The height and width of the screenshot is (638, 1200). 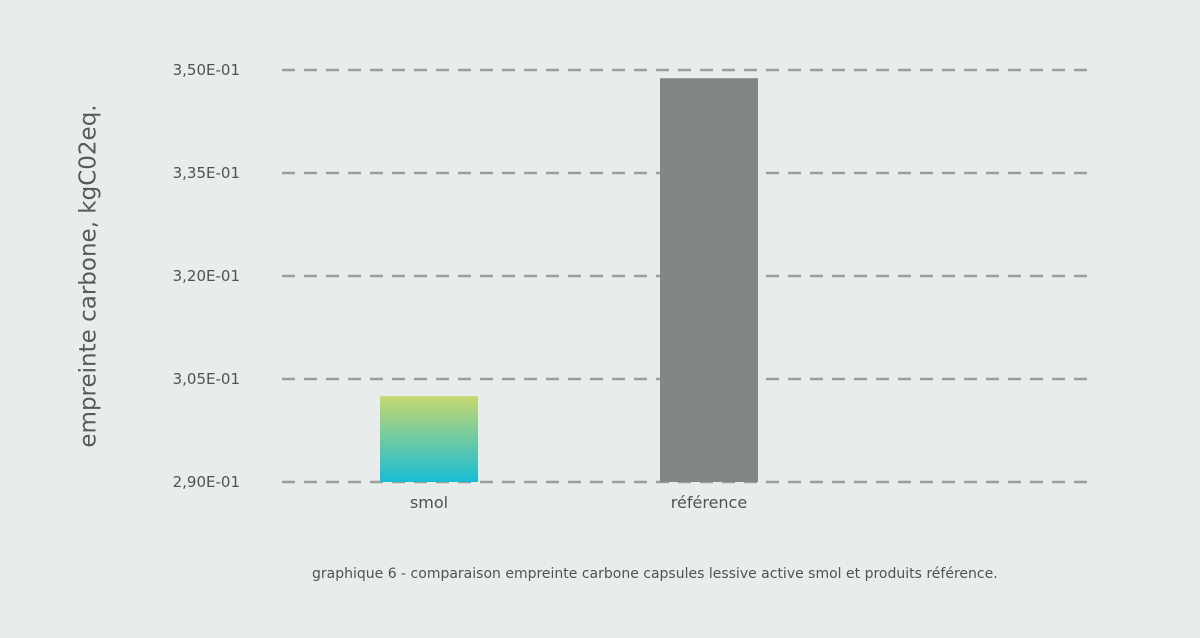 I want to click on y-axis-ticks: 2,90E-01 3,05E-01 3,20E-01 3,35E-01 3,50E-01, so click(x=206, y=276).